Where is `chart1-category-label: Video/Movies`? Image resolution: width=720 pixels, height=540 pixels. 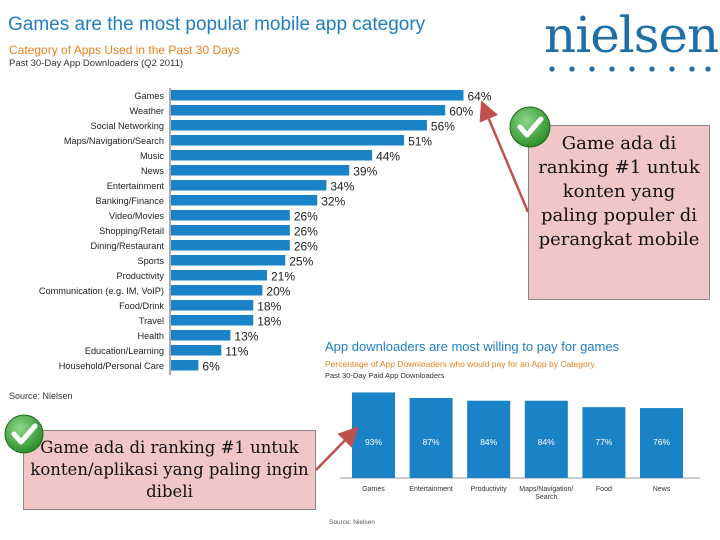 chart1-category-label: Video/Movies is located at coordinates (136, 216).